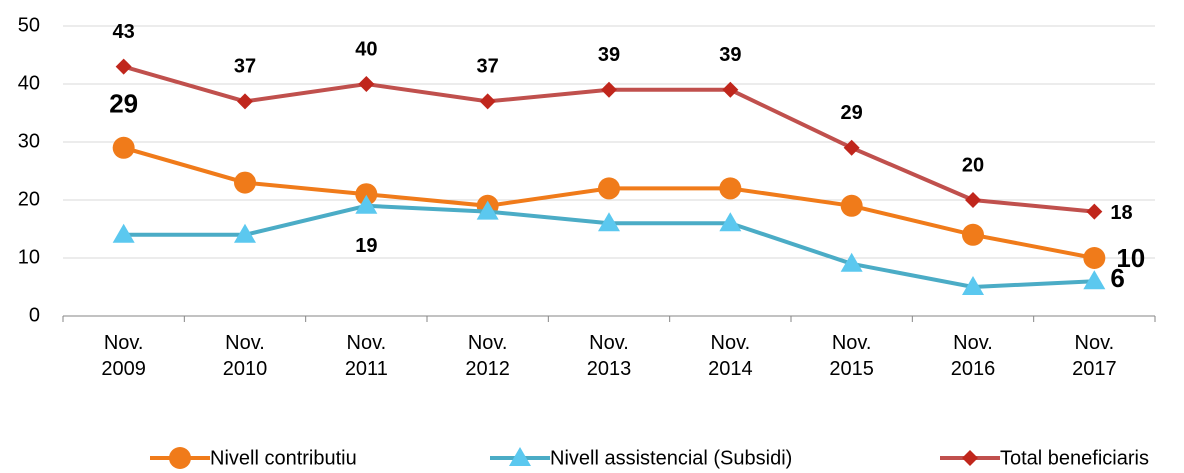 The image size is (1184, 473). I want to click on data-label: 6, so click(1117, 278).